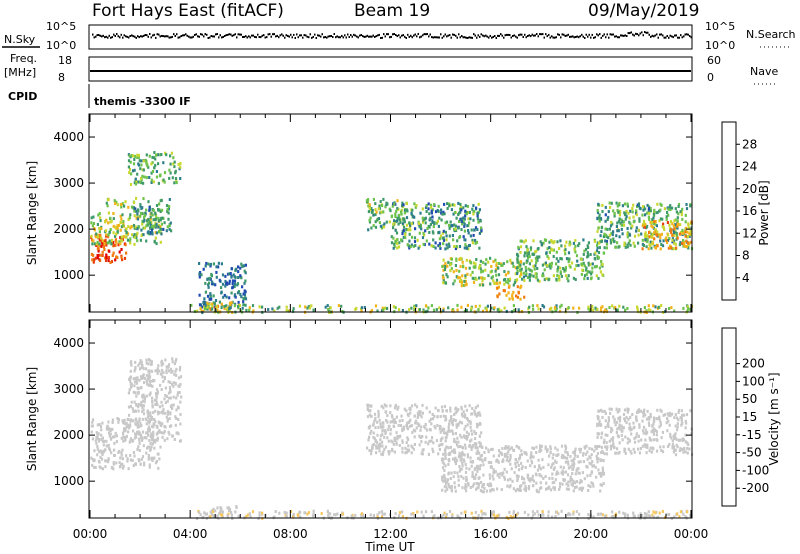 The image size is (800, 554). Describe the element at coordinates (749, 211) in the screenshot. I see `colorbar-tick-label: 16` at that location.